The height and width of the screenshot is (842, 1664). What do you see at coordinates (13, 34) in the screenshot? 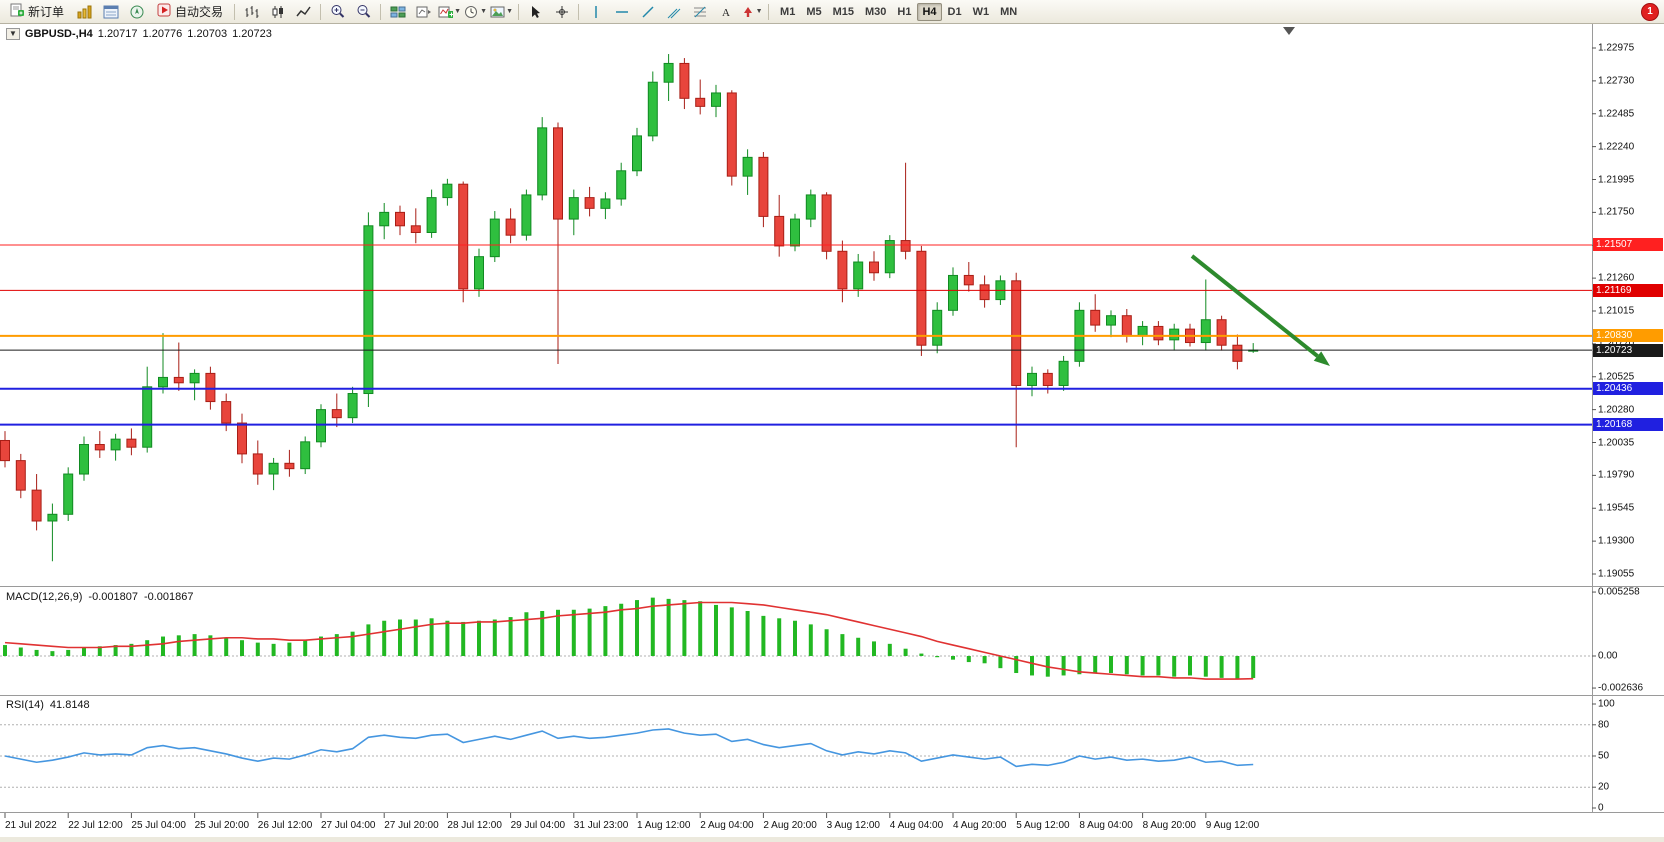
I see `chart-menu-icon: ▼` at bounding box center [13, 34].